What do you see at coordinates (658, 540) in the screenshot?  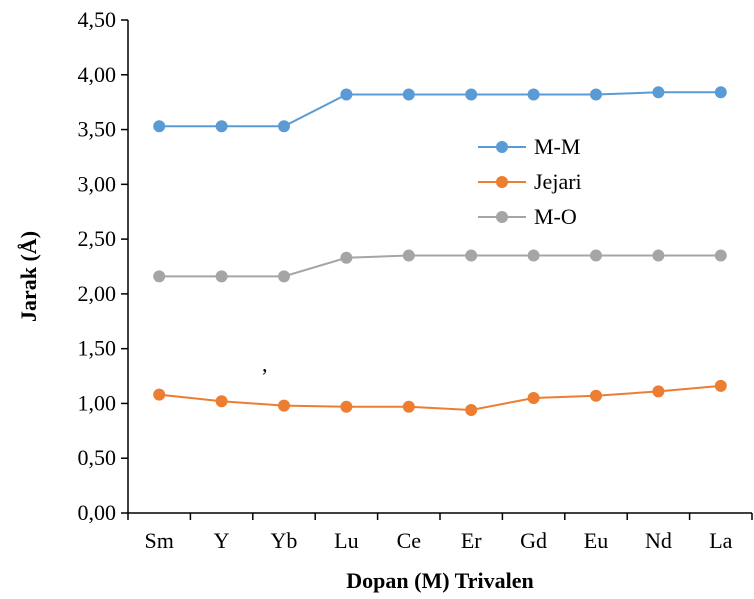 I see `x-tick-label: Nd` at bounding box center [658, 540].